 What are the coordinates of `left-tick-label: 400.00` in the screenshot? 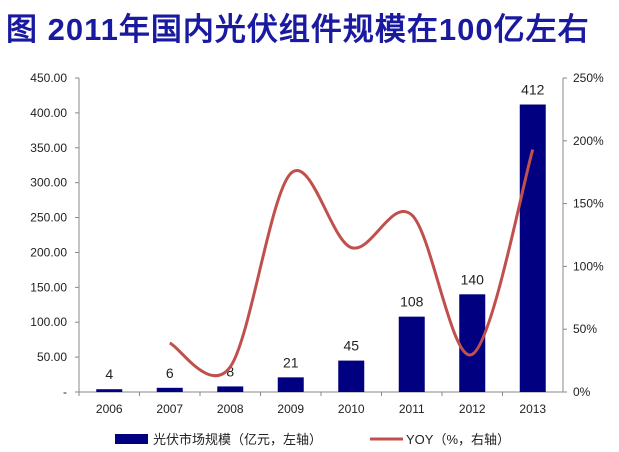 It's located at (48, 113).